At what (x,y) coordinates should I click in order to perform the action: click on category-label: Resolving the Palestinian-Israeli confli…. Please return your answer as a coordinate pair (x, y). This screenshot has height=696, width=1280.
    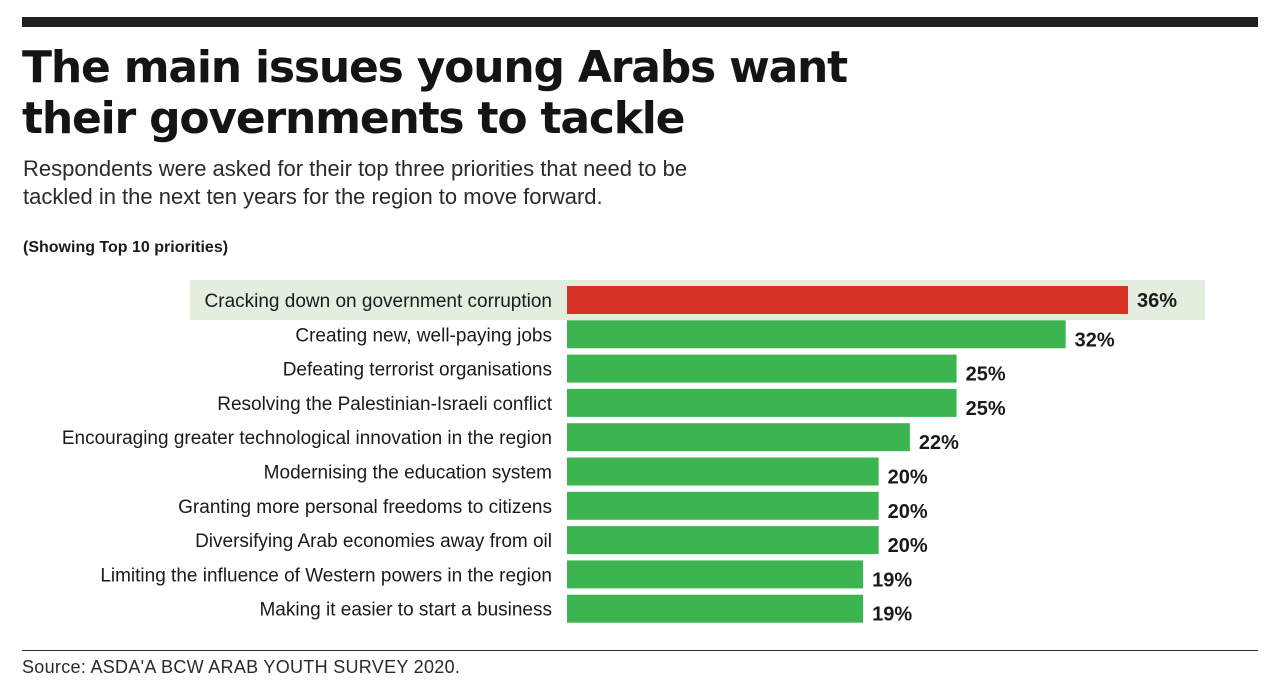
    Looking at the image, I should click on (384, 404).